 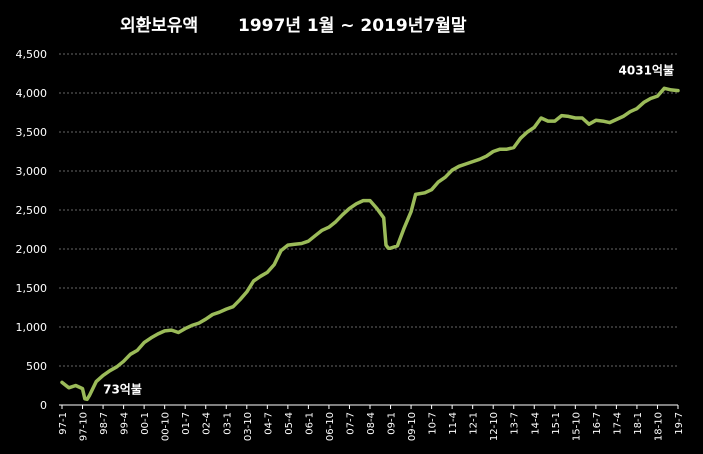 I want to click on x-tick-label: 17-4, so click(x=617, y=423).